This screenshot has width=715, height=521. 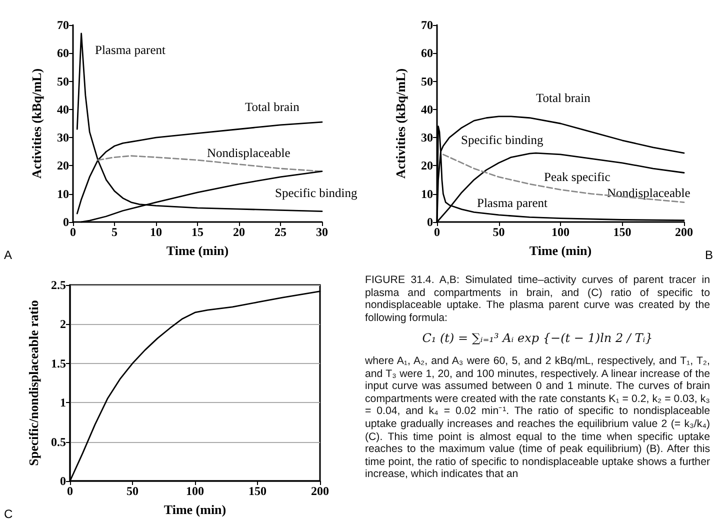 What do you see at coordinates (58, 285) in the screenshot?
I see `y-tick-label: 2.5` at bounding box center [58, 285].